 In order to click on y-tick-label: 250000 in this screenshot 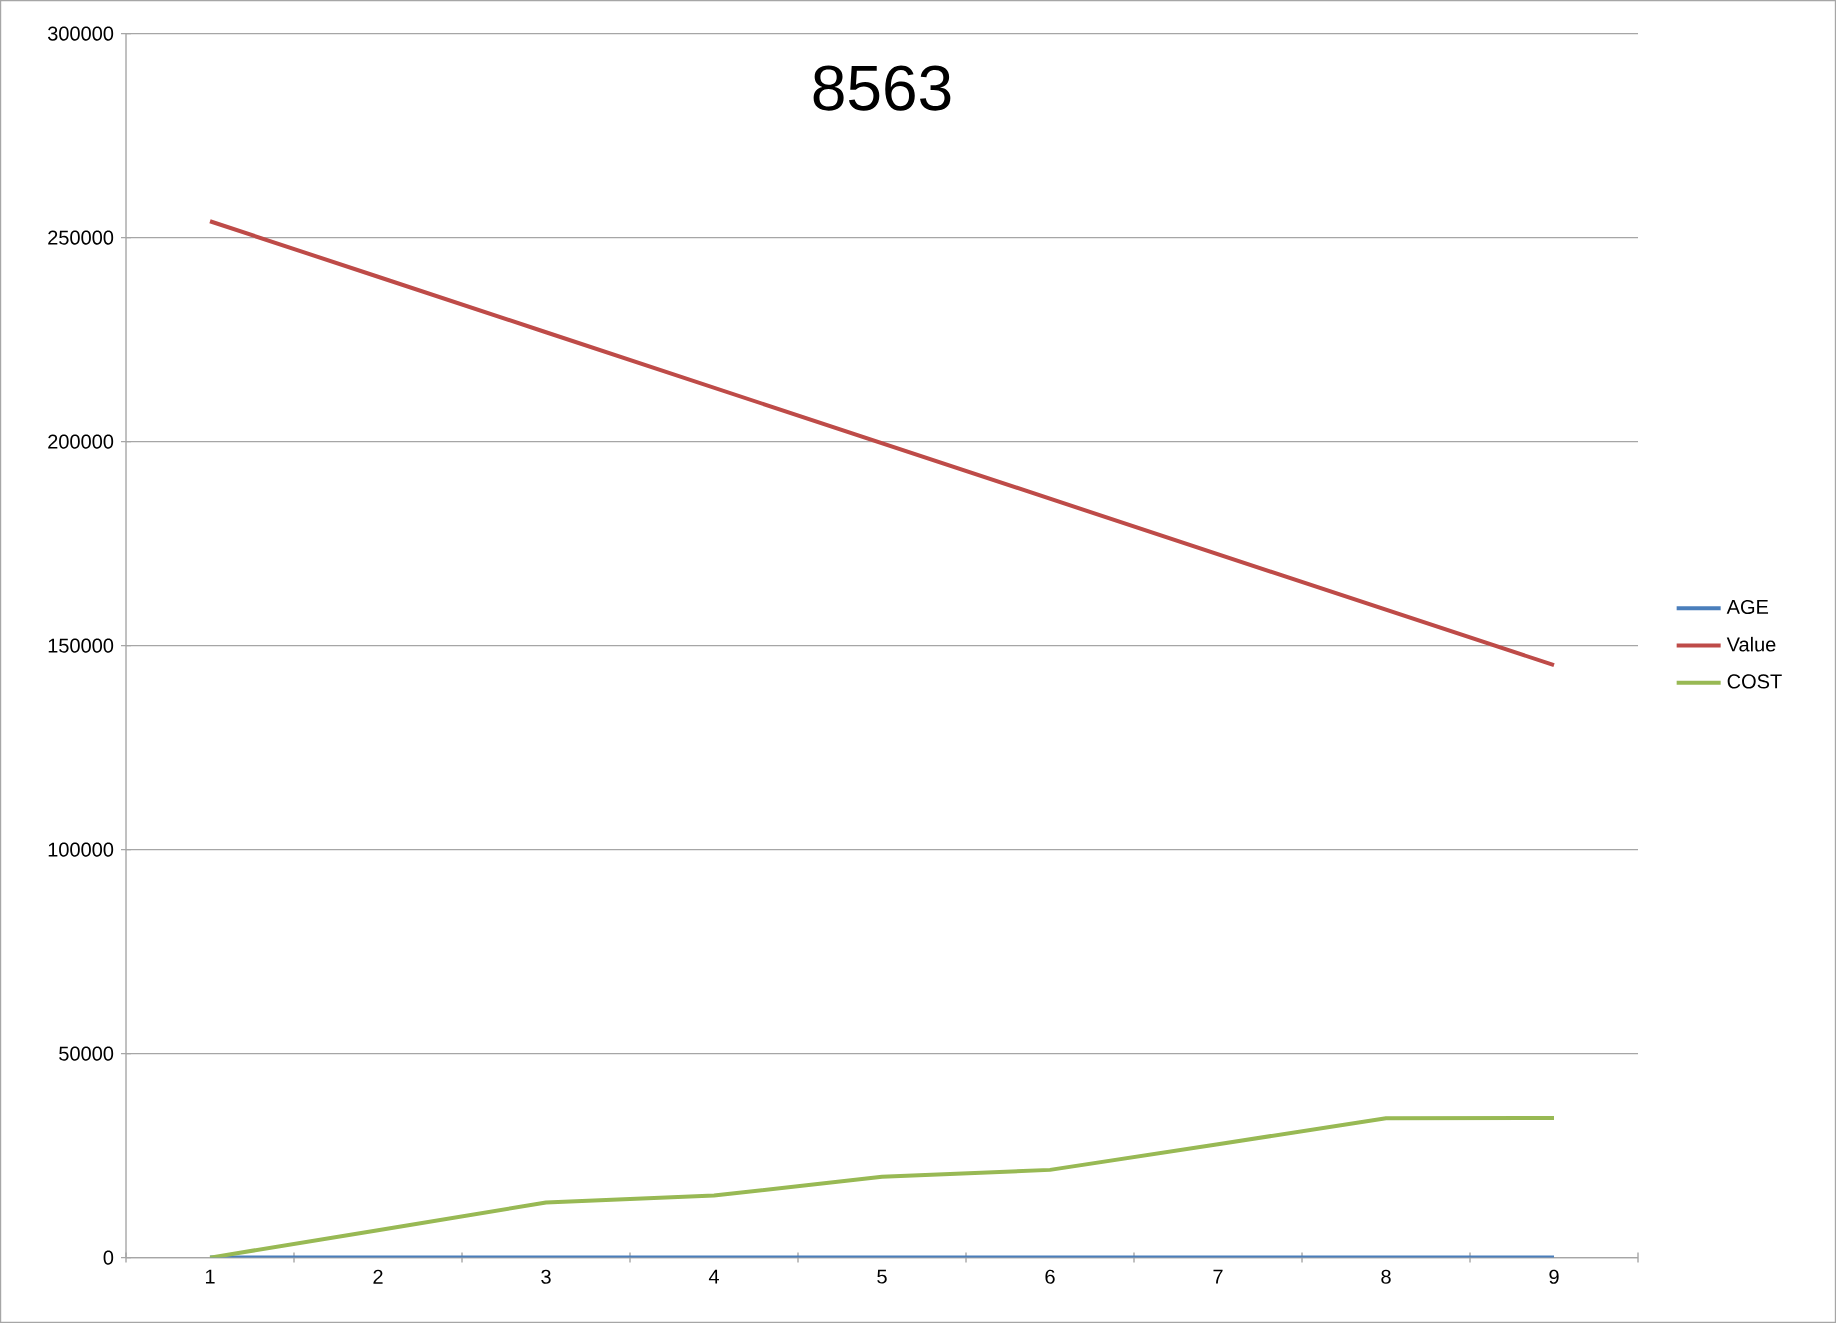, I will do `click(81, 237)`.